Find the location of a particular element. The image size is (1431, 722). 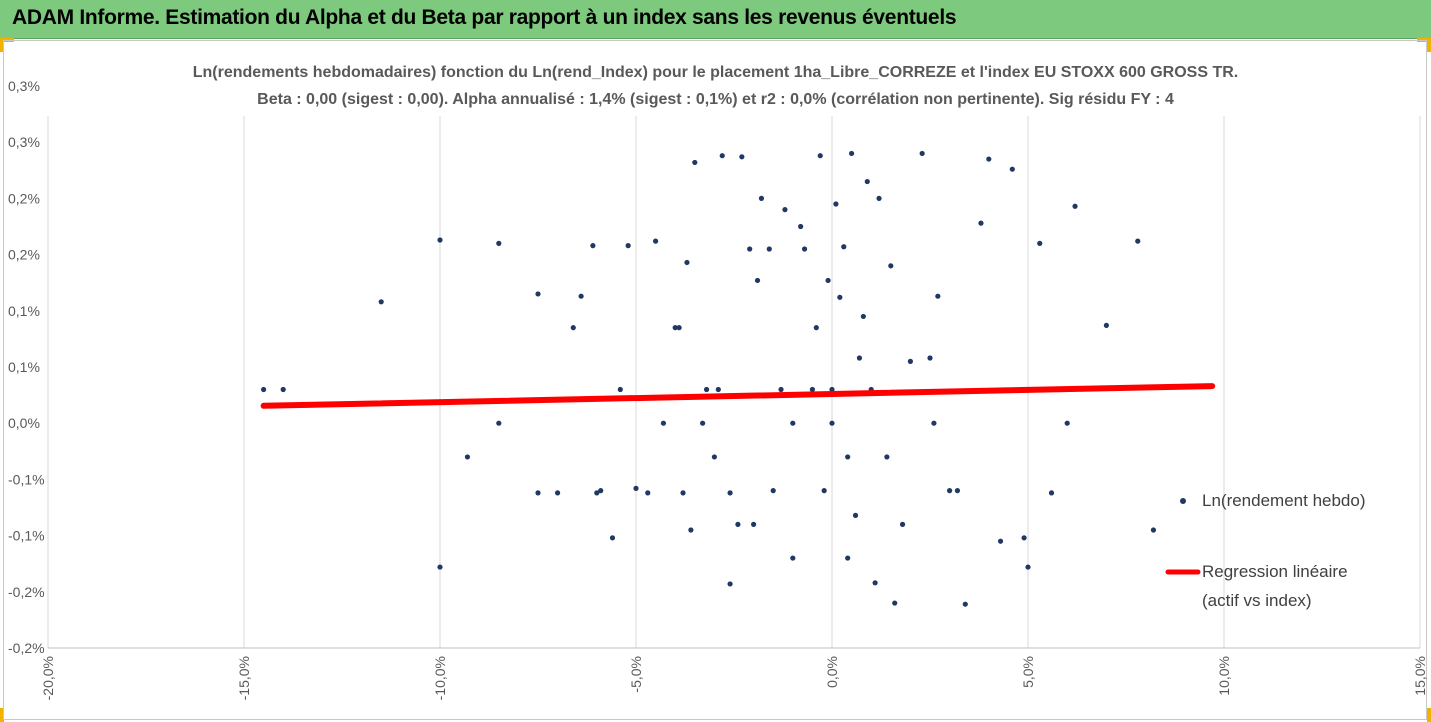

legend-label-regression: Regression linéaire is located at coordinates (1275, 571).